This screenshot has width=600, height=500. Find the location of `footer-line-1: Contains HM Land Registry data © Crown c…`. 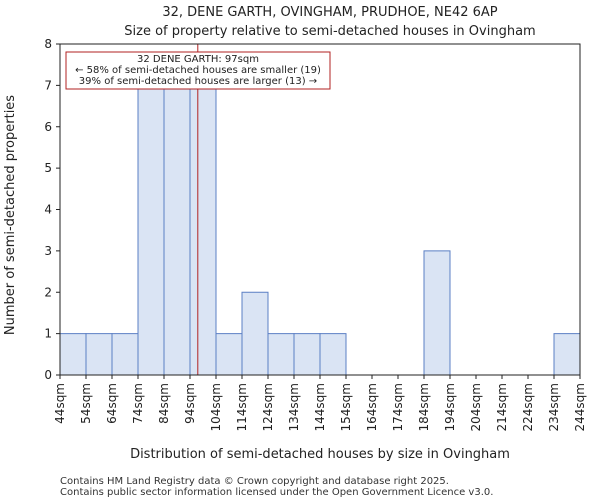

footer-line-1: Contains HM Land Registry data © Crown c… is located at coordinates (254, 481).